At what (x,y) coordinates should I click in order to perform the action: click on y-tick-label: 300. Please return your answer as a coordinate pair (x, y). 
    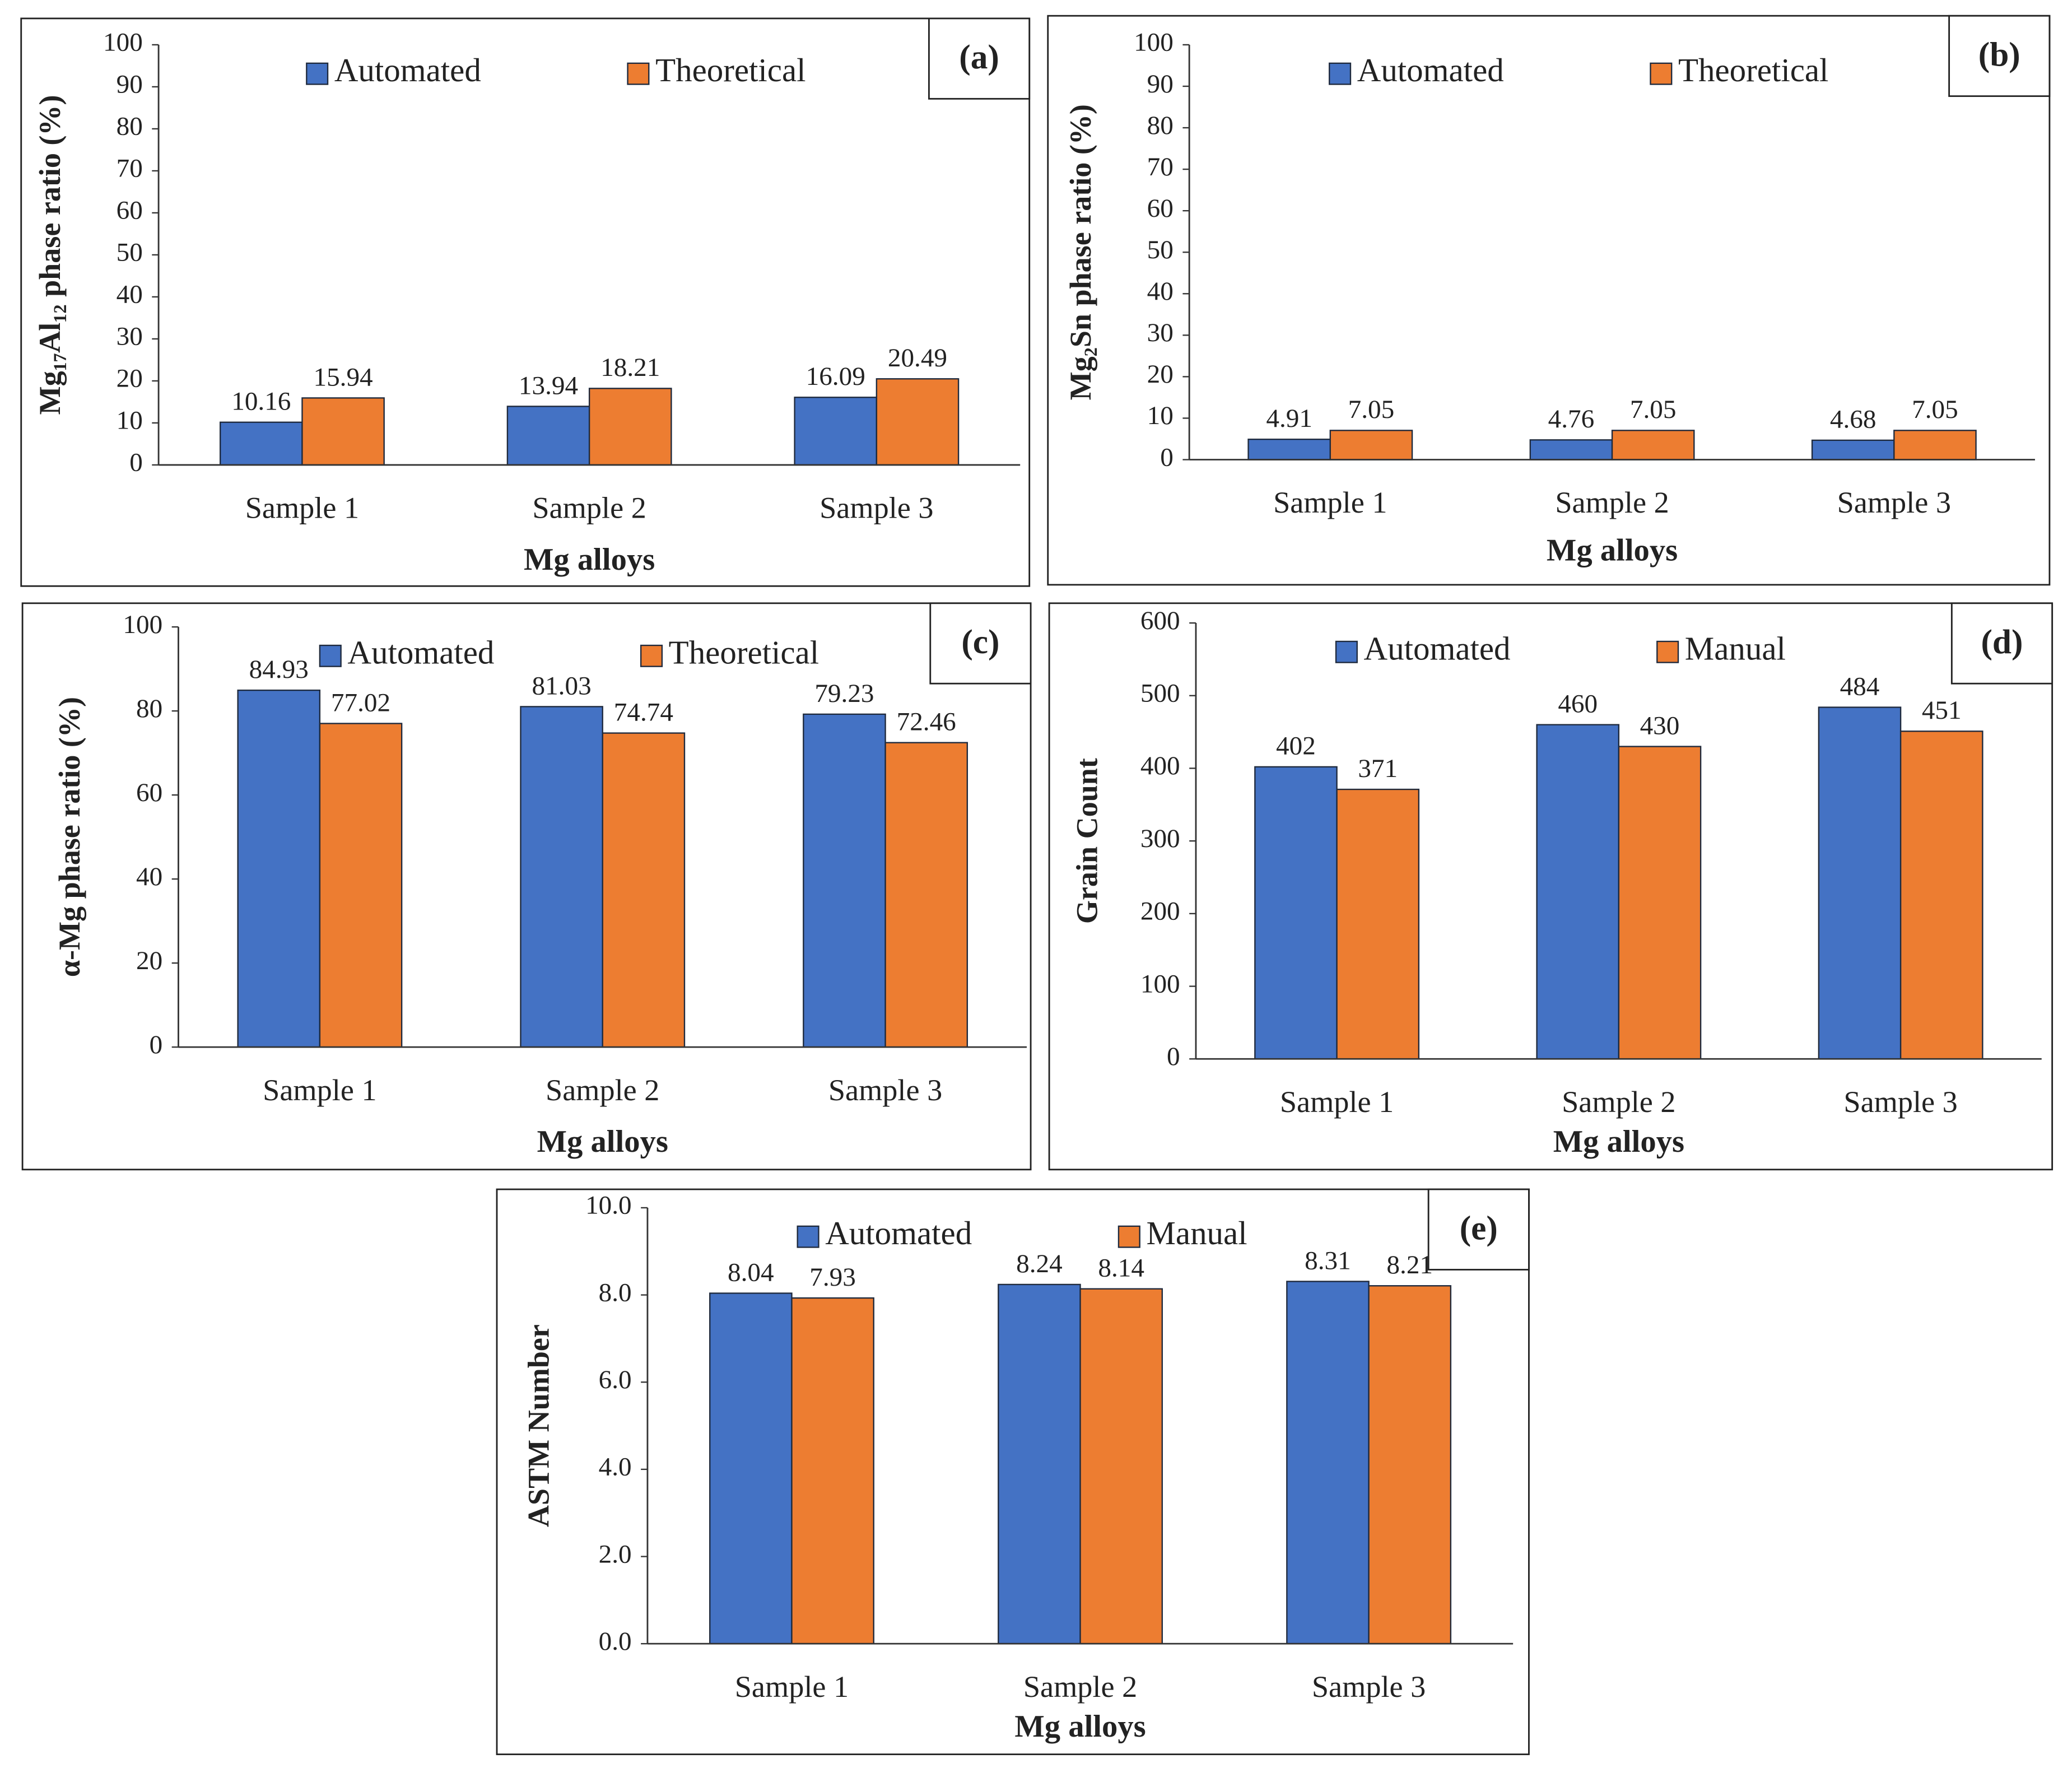
    Looking at the image, I should click on (1160, 838).